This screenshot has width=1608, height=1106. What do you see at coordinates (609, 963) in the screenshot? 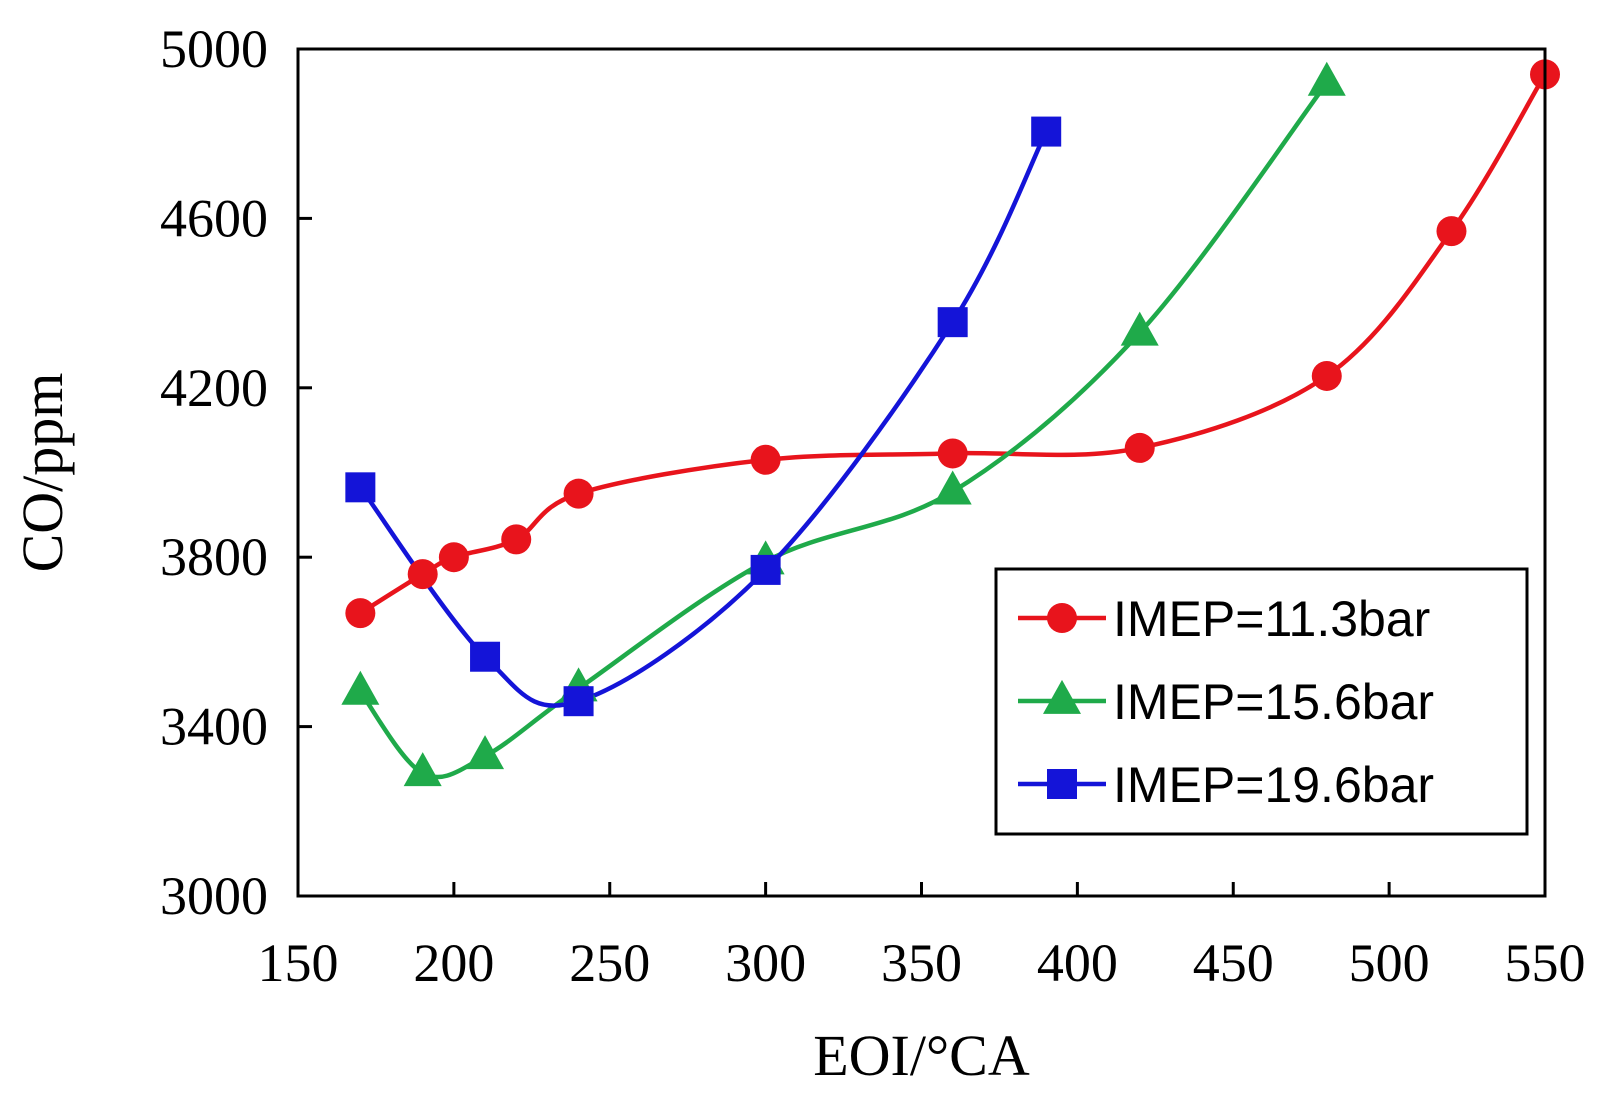
I see `x-tick-label: 250` at bounding box center [609, 963].